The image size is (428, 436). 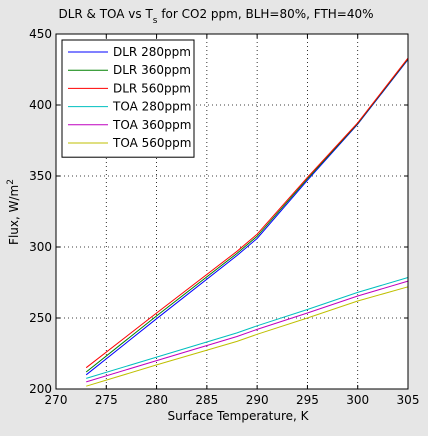 What do you see at coordinates (257, 400) in the screenshot?
I see `x-tick-label: 290` at bounding box center [257, 400].